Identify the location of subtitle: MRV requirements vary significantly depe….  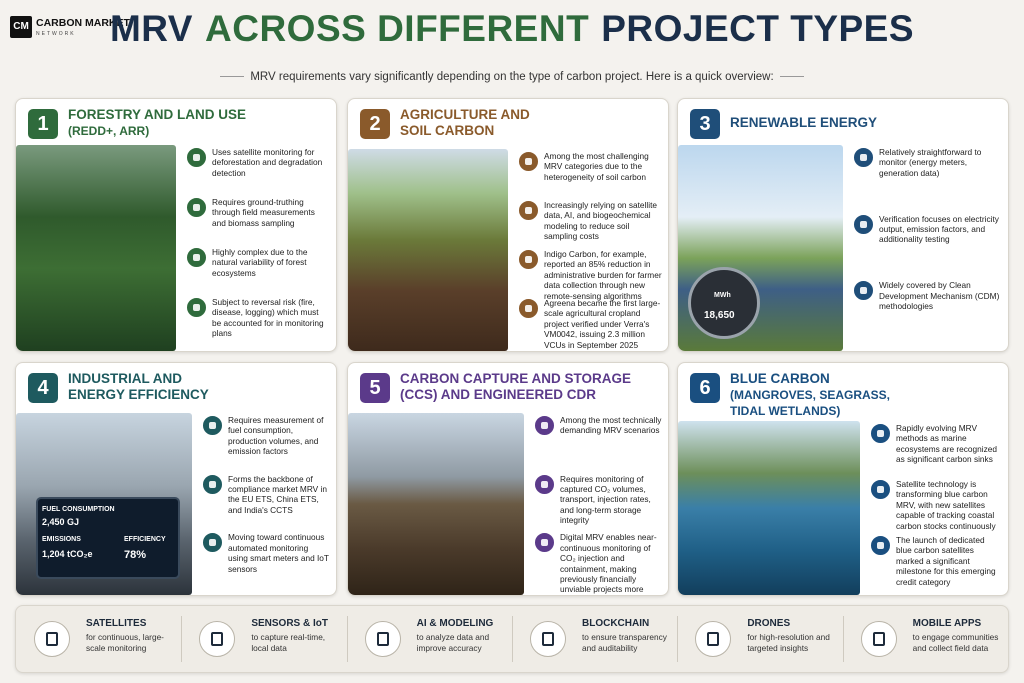
(512, 77).